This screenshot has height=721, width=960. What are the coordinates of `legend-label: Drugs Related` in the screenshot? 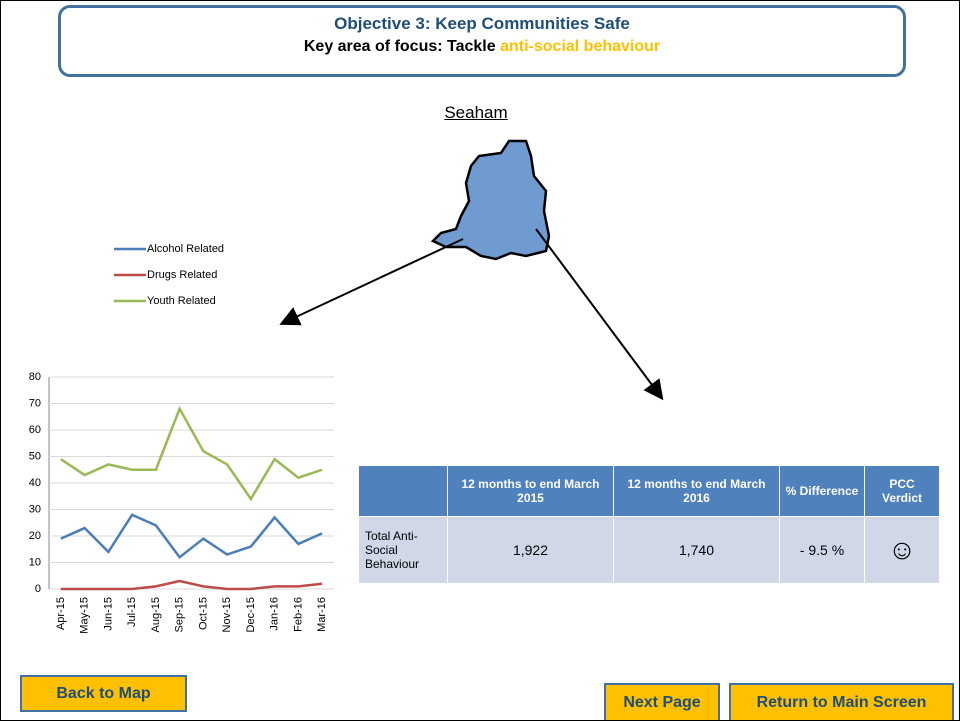 It's located at (182, 275).